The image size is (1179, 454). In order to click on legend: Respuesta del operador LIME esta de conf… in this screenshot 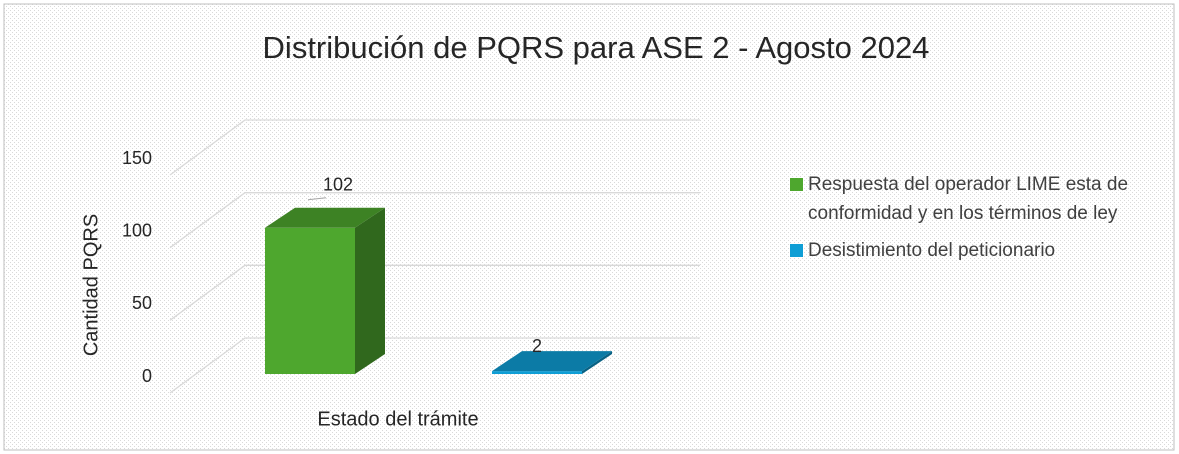, I will do `click(975, 221)`.